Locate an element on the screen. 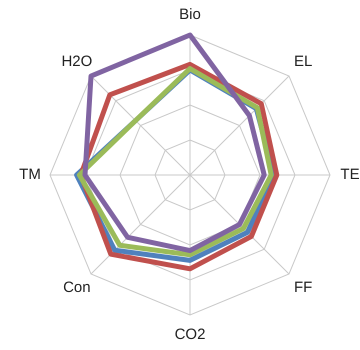 The width and height of the screenshot is (360, 350). spoke-label: CO2 is located at coordinates (190, 334).